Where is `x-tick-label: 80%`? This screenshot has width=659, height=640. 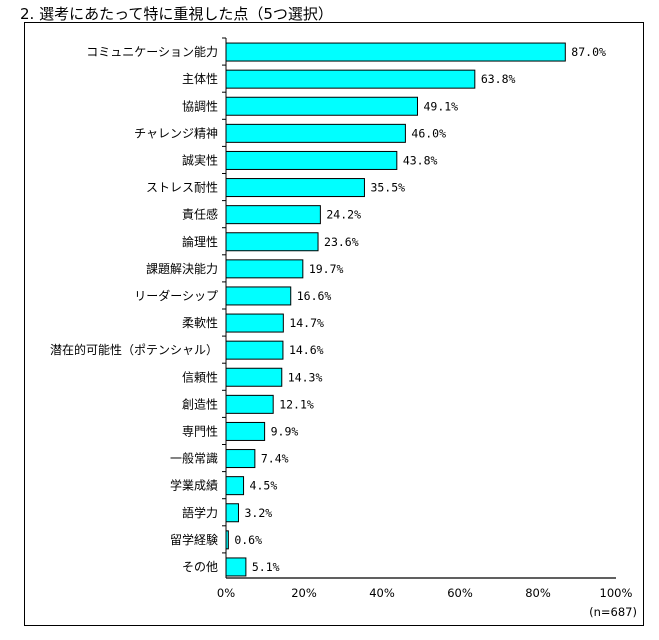 x-tick-label: 80% is located at coordinates (538, 593).